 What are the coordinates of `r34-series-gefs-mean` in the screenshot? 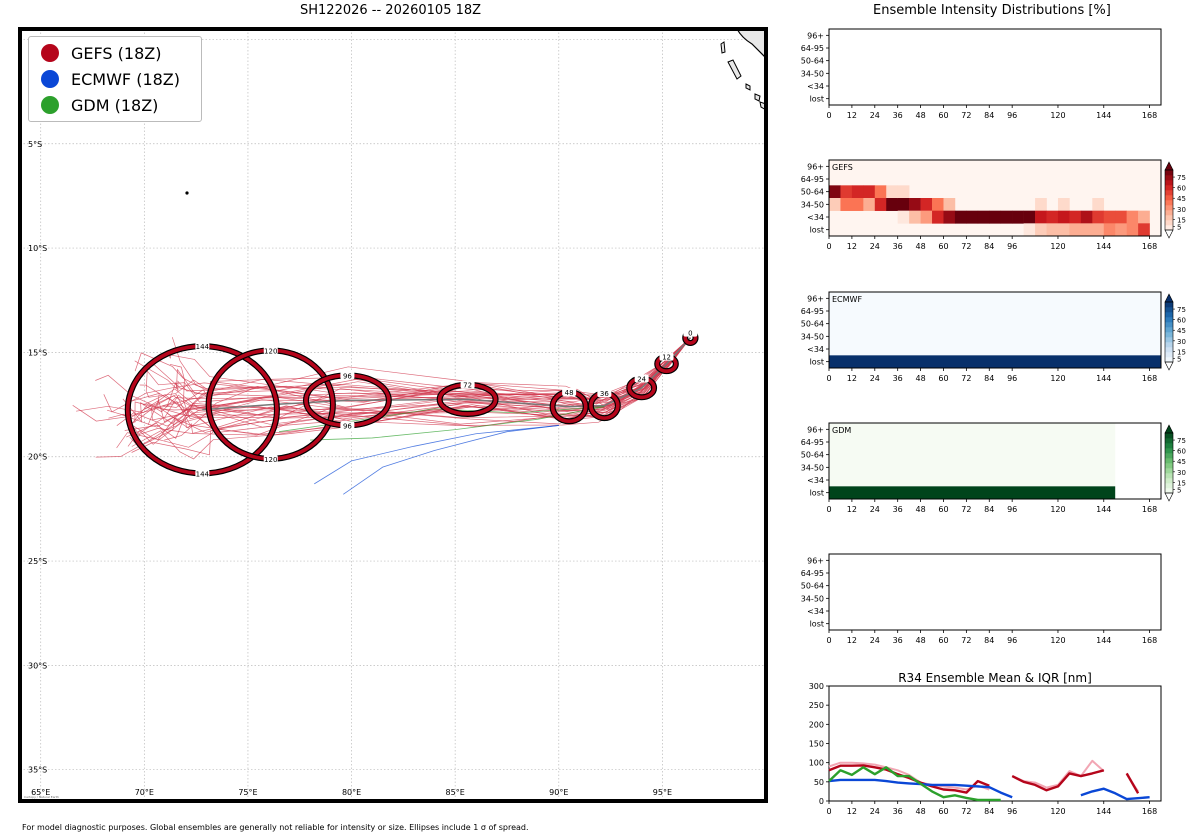 It's located at (1058, 780).